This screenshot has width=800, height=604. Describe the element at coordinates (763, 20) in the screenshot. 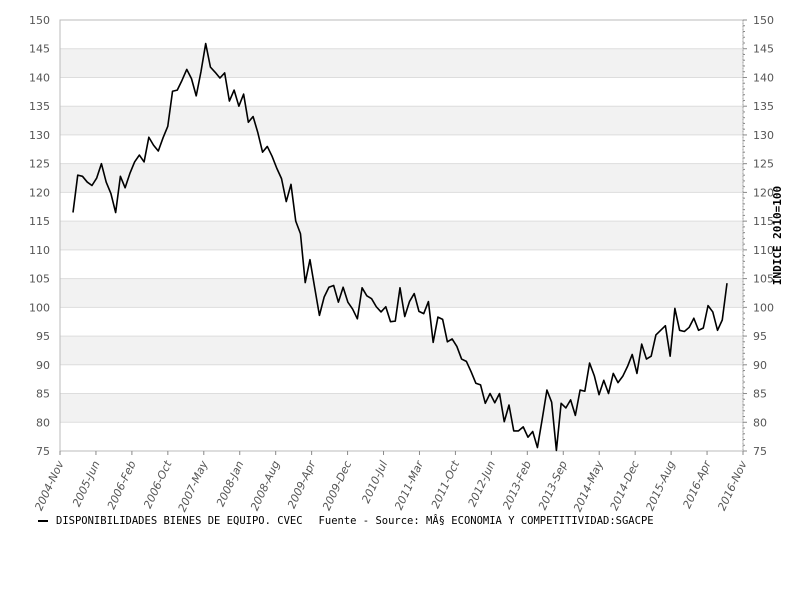

I see `y-tick-label-right: 150` at that location.